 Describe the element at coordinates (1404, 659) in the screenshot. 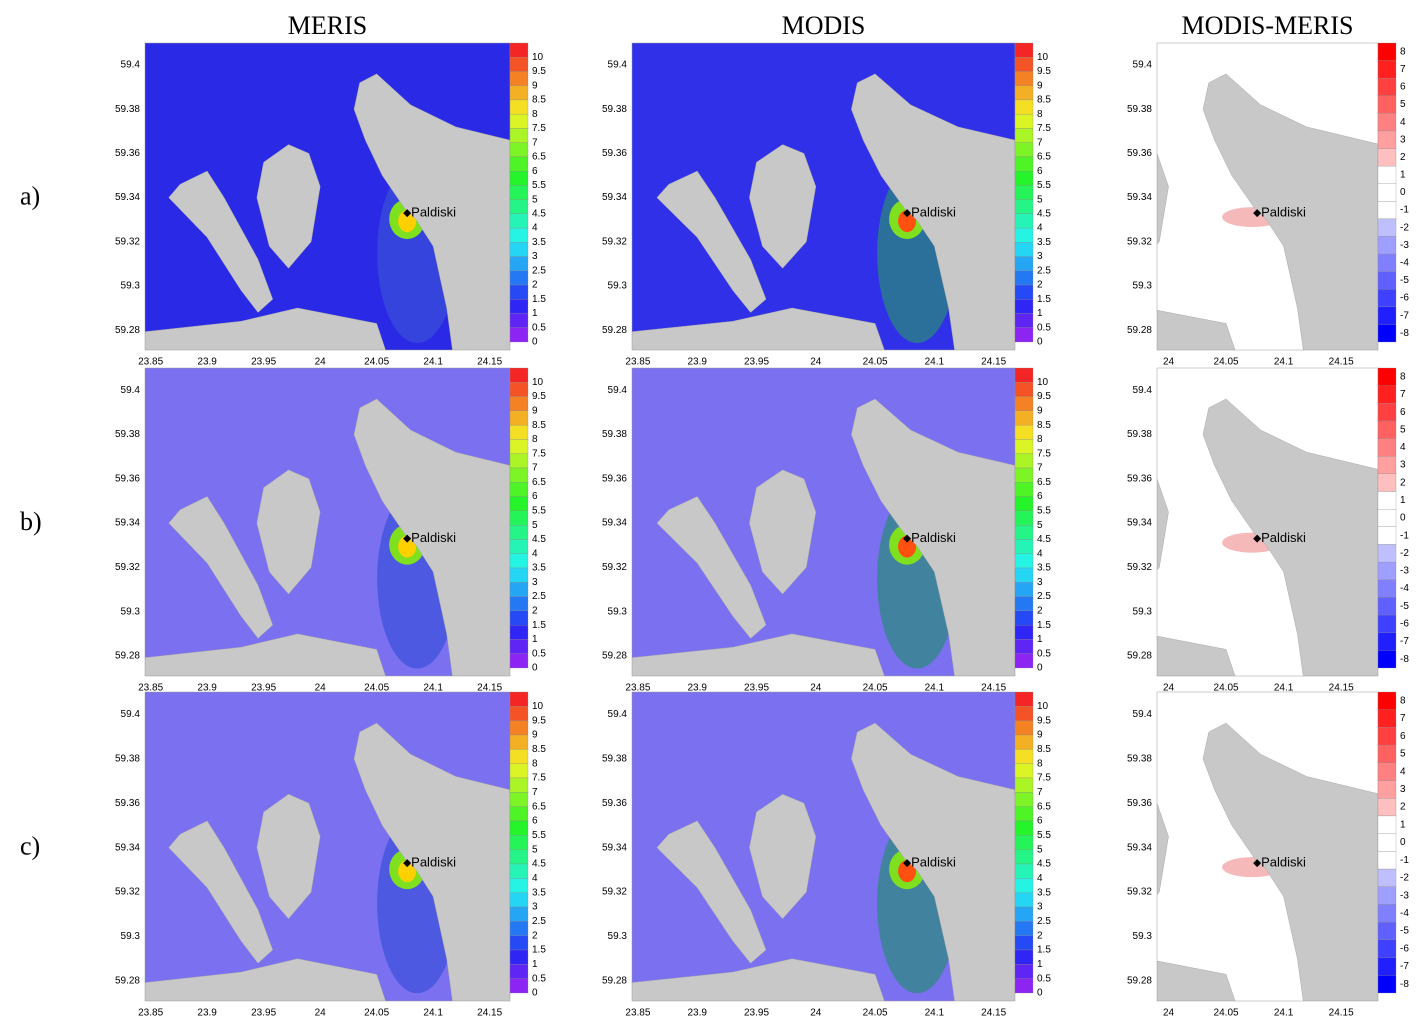

I see `colorbar-label: -8` at that location.